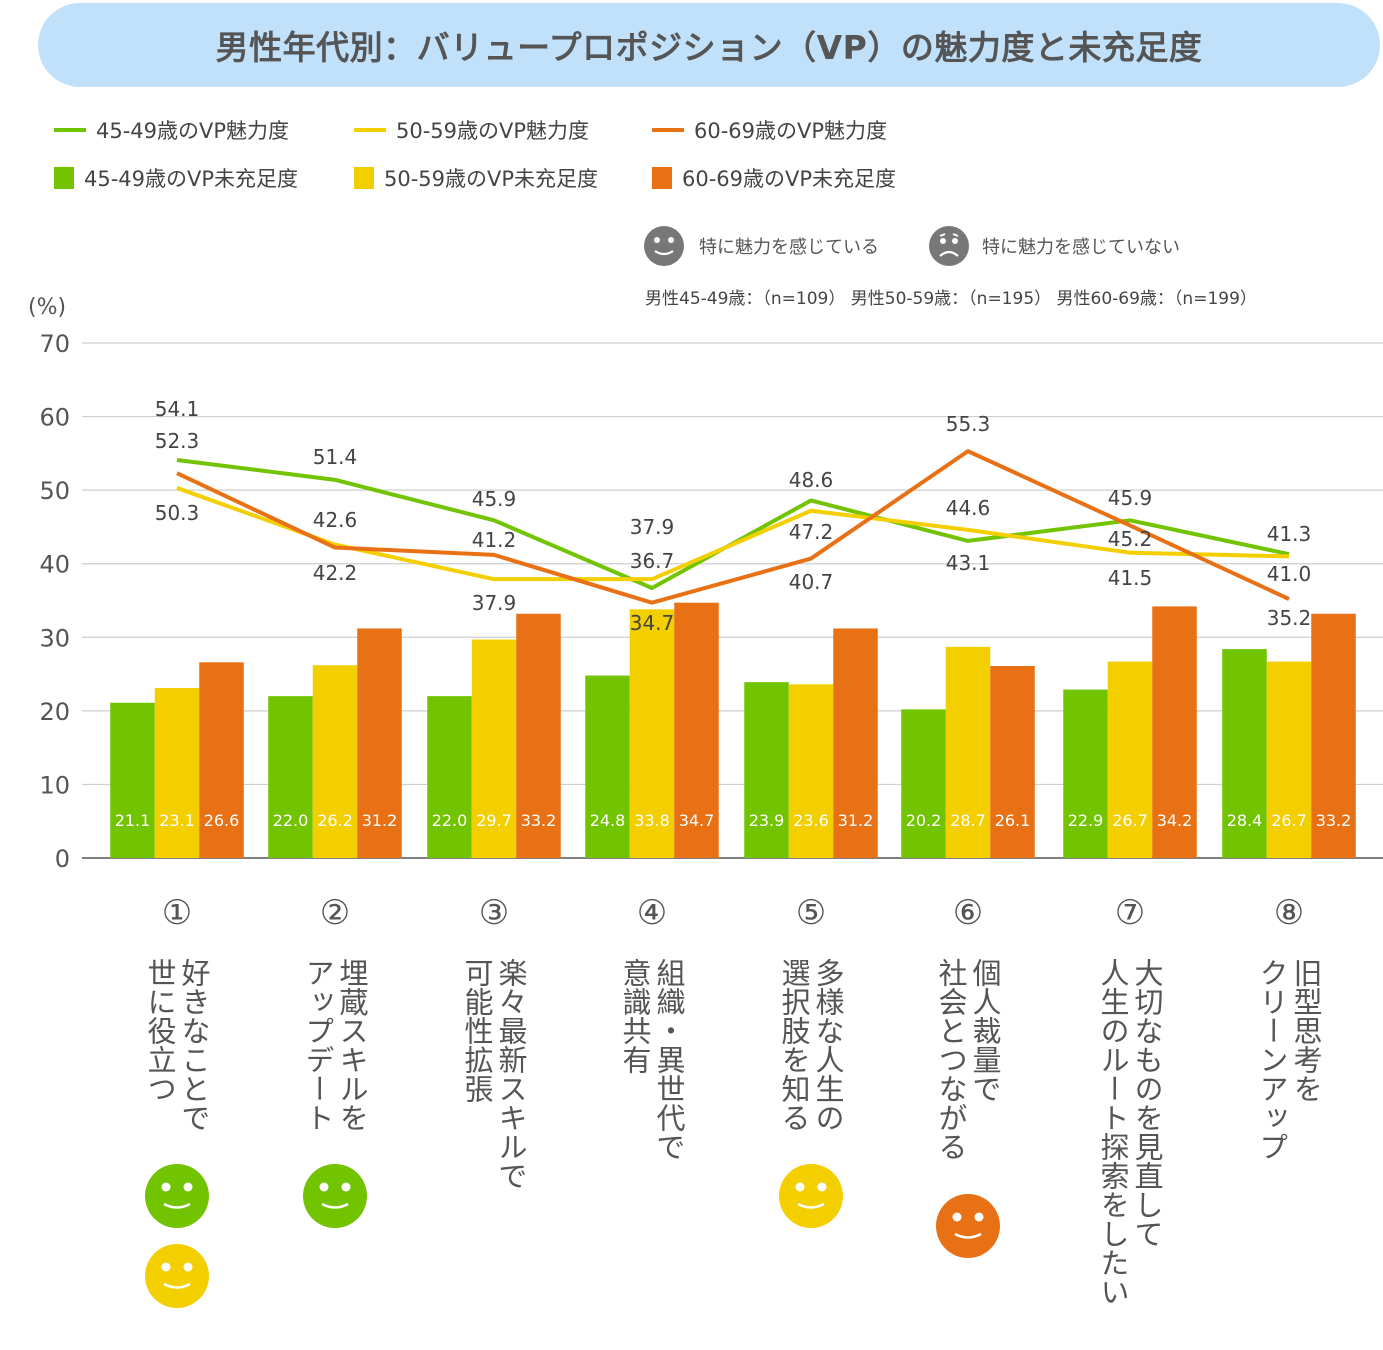 Image resolution: width=1383 pixels, height=1350 pixels. What do you see at coordinates (1130, 578) in the screenshot?
I see `line-value-label: 41.5` at bounding box center [1130, 578].